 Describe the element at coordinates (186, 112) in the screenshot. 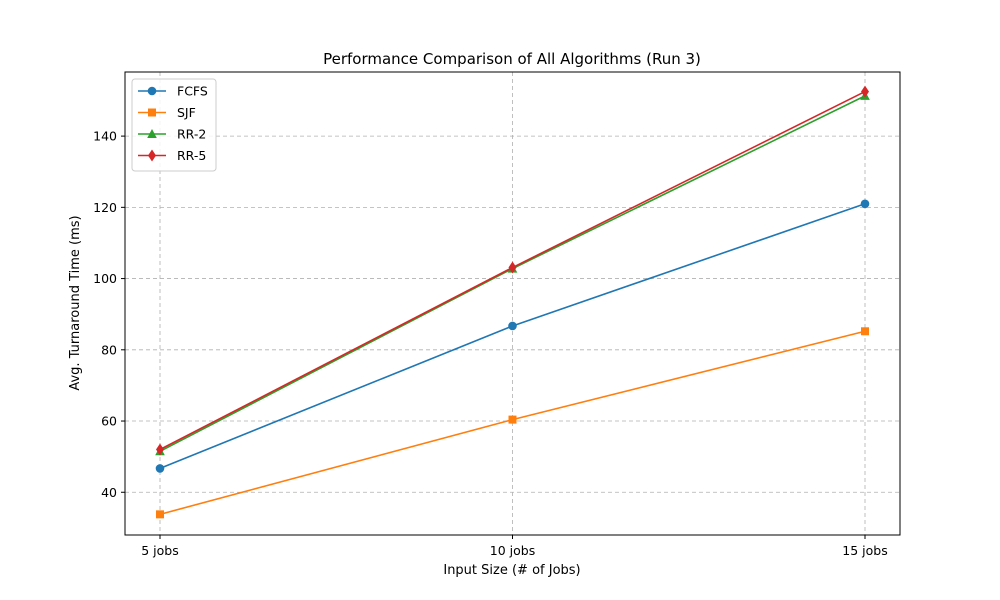

I see `legend-label-sjf: SJF` at that location.